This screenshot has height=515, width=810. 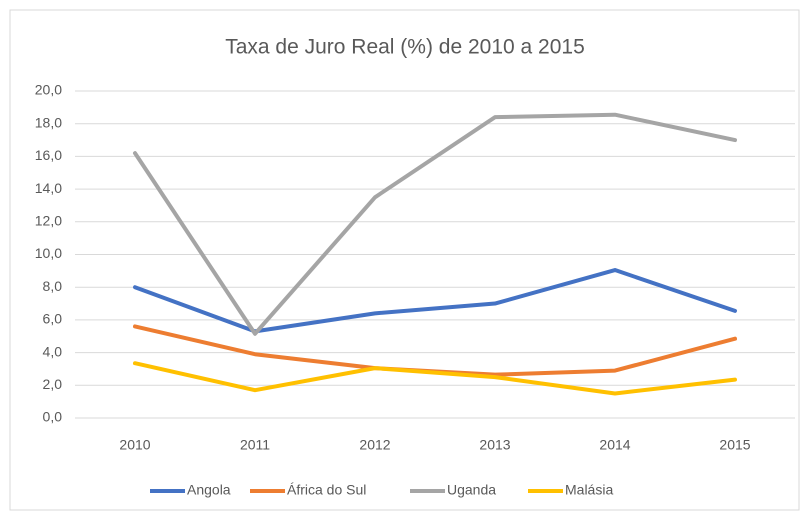 What do you see at coordinates (53, 286) in the screenshot?
I see `y-tick-label: 8,0` at bounding box center [53, 286].